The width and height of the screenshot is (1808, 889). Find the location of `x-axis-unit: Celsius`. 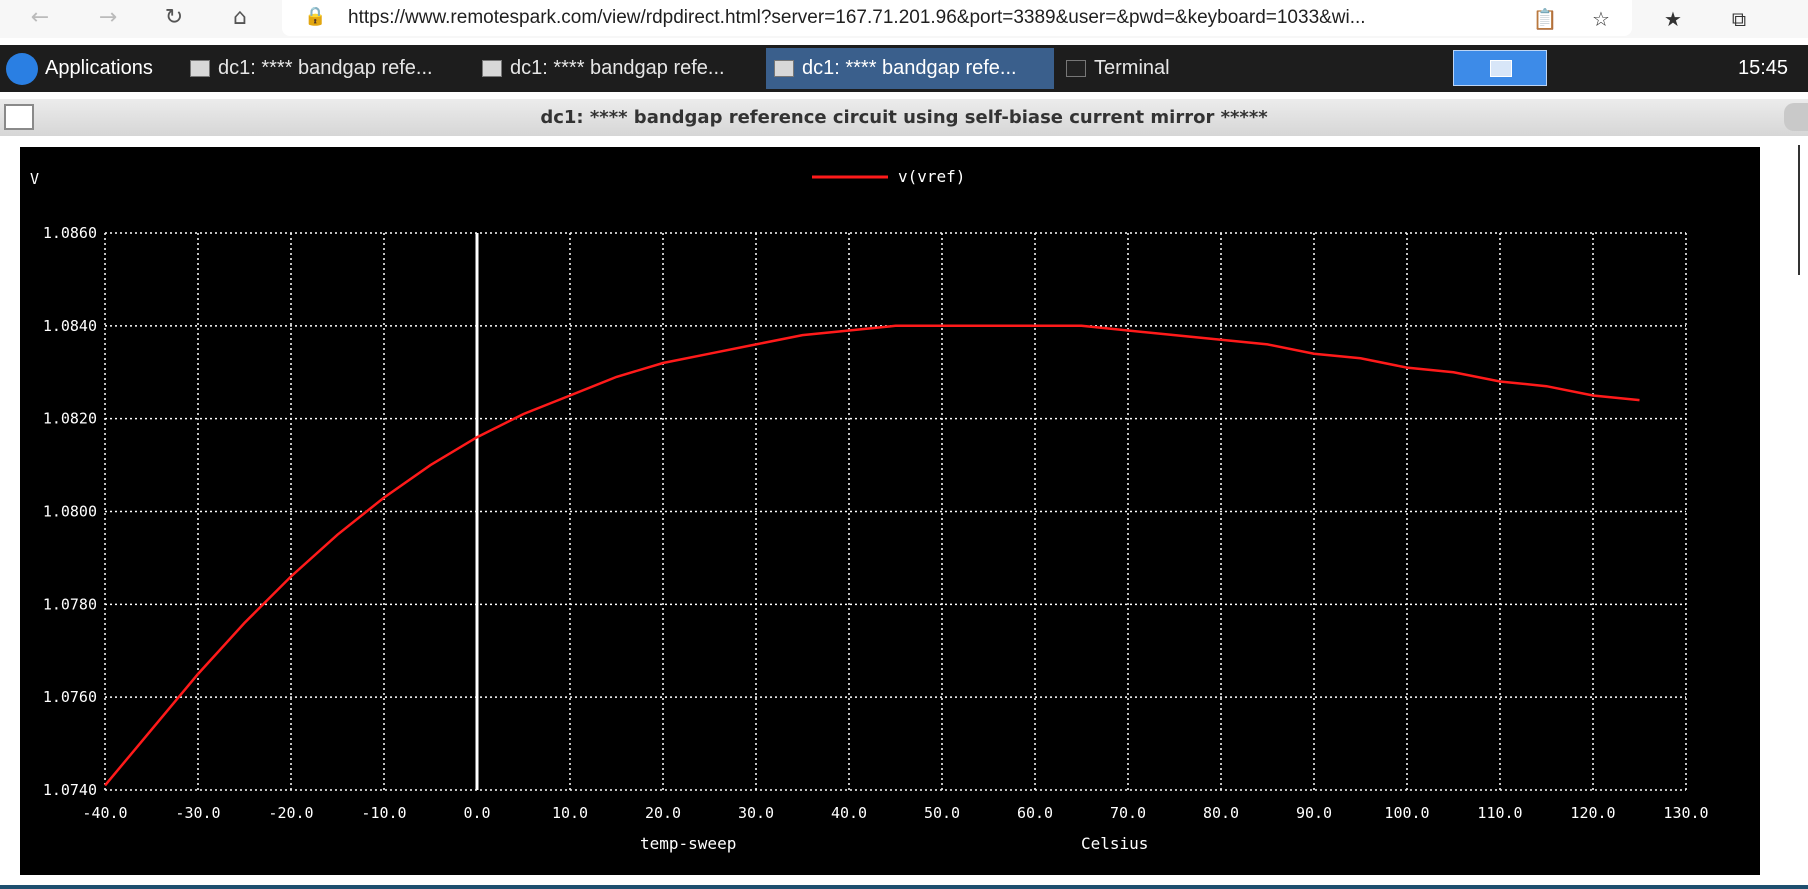

x-axis-unit: Celsius is located at coordinates (1114, 843).